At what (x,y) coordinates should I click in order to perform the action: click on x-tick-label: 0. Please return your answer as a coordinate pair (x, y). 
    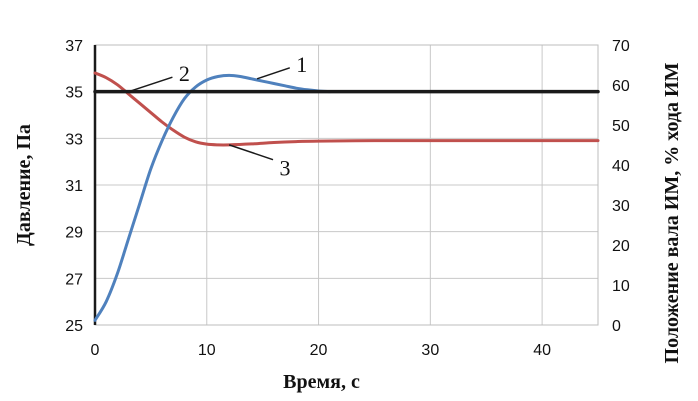
    Looking at the image, I should click on (95, 350).